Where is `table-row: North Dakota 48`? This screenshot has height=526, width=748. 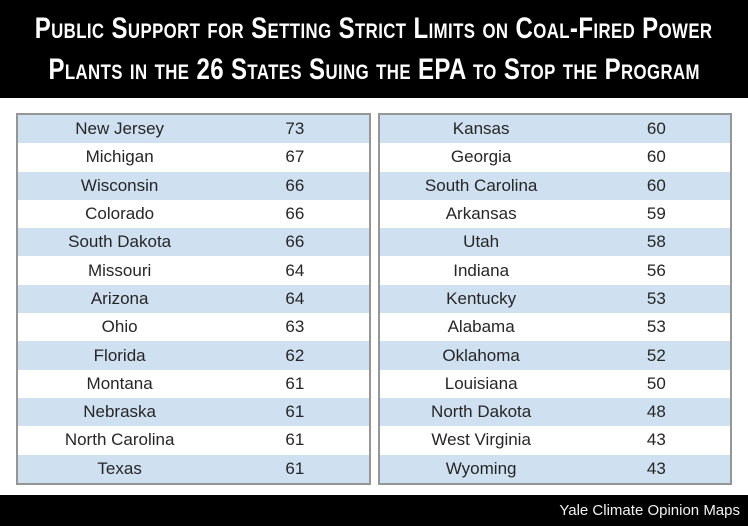 table-row: North Dakota 48 is located at coordinates (554, 412).